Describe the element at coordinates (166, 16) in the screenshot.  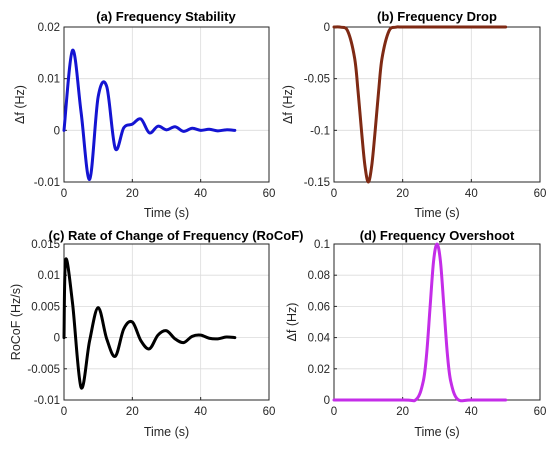
I see `subplot-title: (a) Frequency Stability` at that location.